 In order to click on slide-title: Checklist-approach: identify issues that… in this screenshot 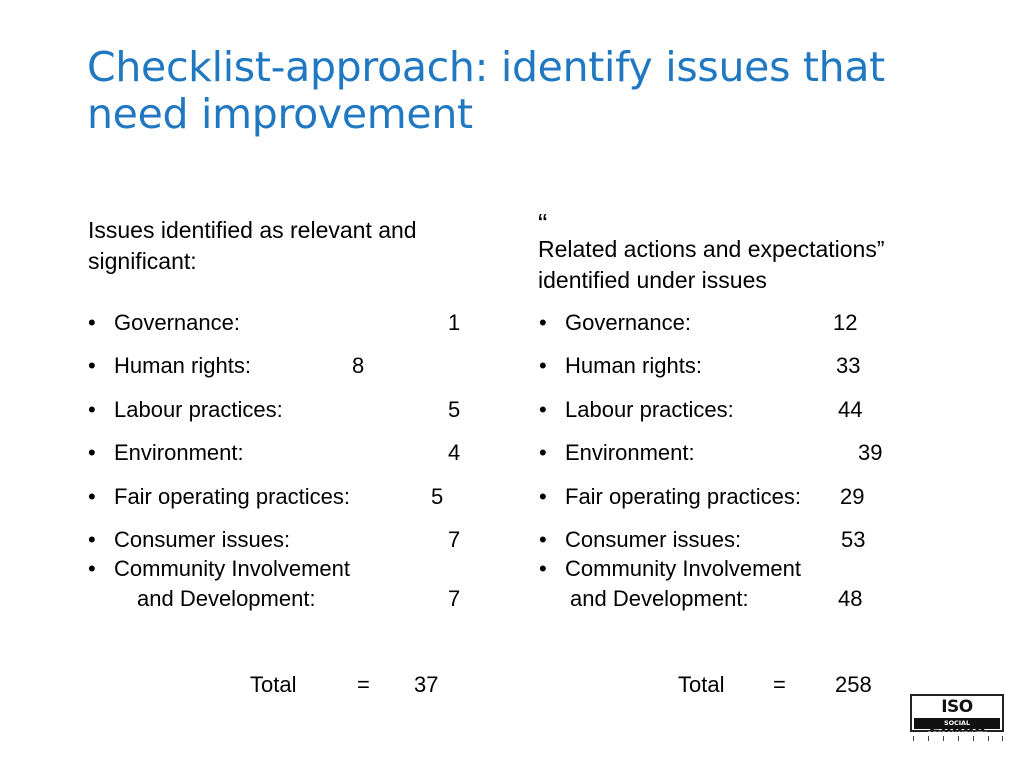, I will do `click(537, 91)`.